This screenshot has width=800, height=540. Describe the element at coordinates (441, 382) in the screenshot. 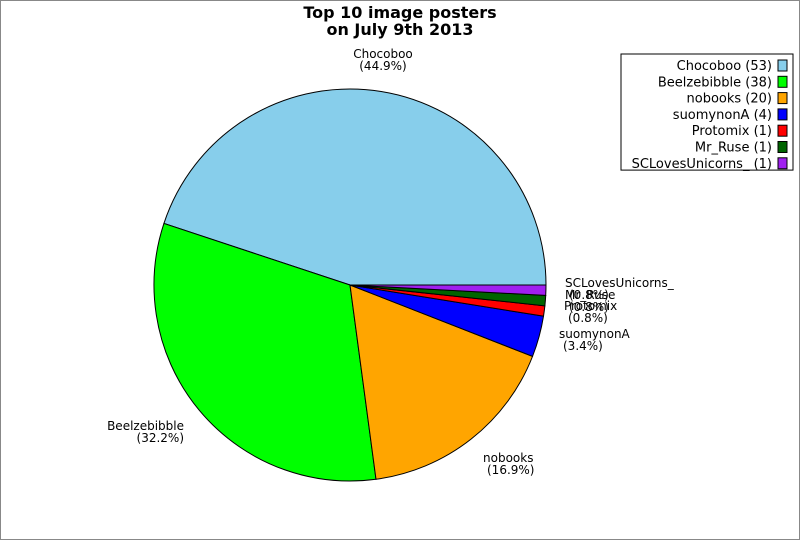

I see `pie-slice-nobooks` at that location.